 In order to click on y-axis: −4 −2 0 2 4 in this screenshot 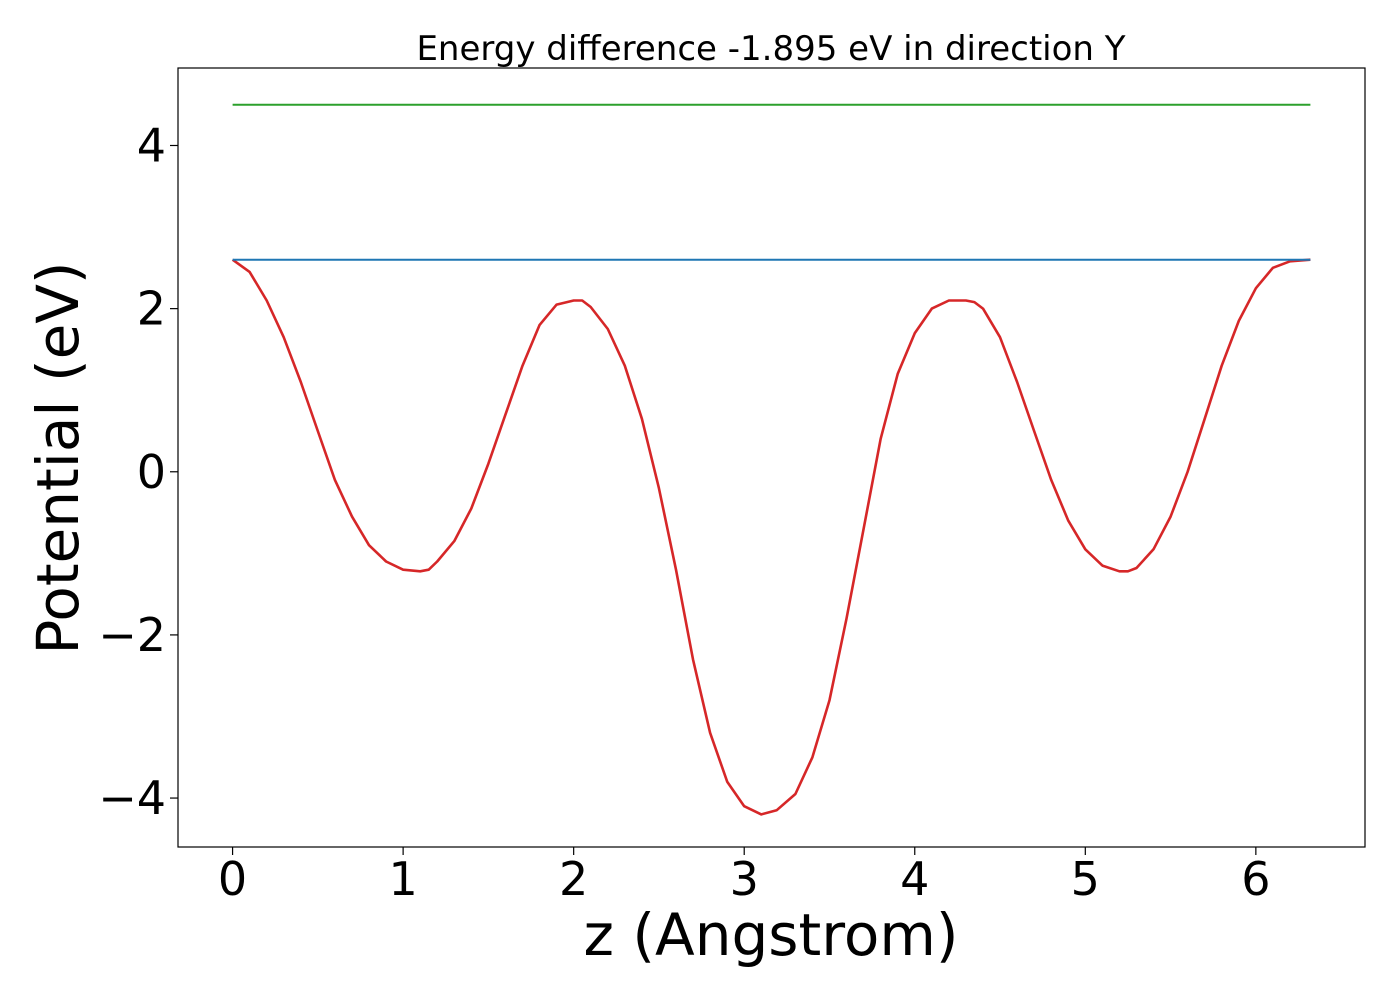, I will do `click(138, 471)`.